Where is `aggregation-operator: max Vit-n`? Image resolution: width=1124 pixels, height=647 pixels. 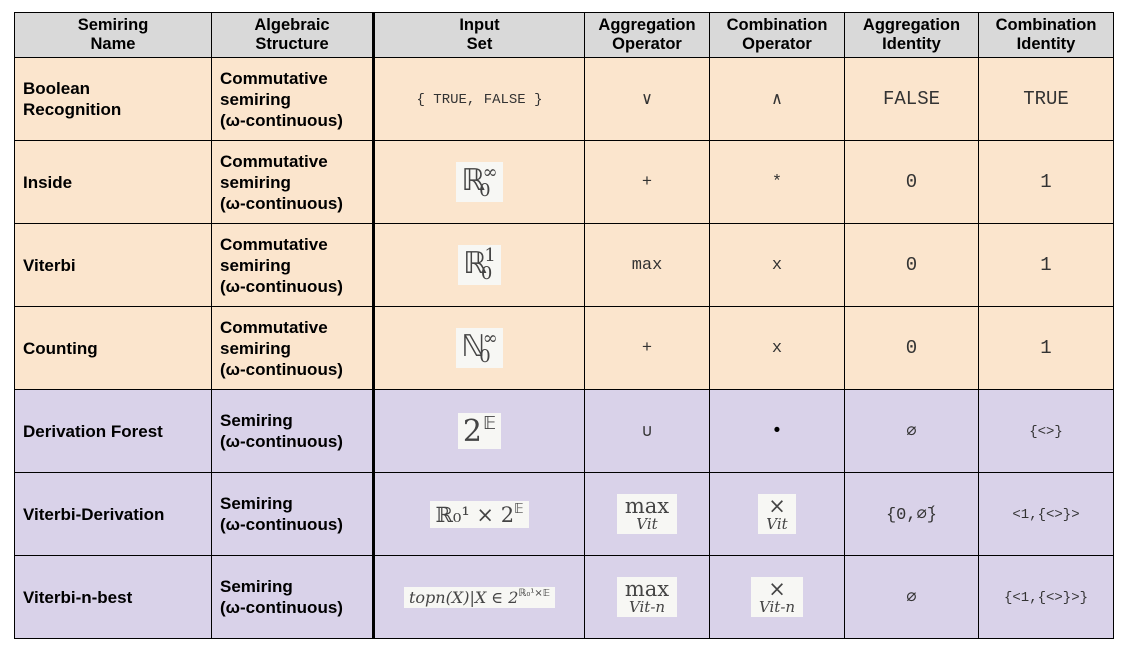
aggregation-operator: max Vit-n is located at coordinates (647, 597).